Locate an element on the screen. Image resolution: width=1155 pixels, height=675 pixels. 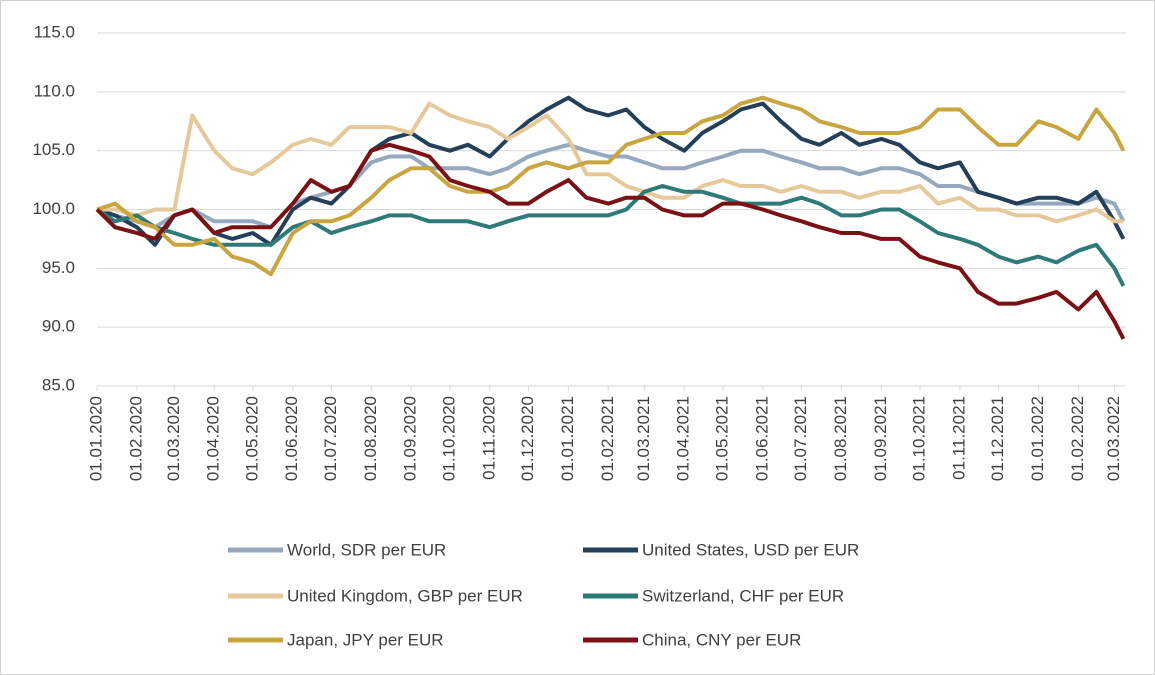
legend-label: United Kingdom, GBP per EUR is located at coordinates (405, 595).